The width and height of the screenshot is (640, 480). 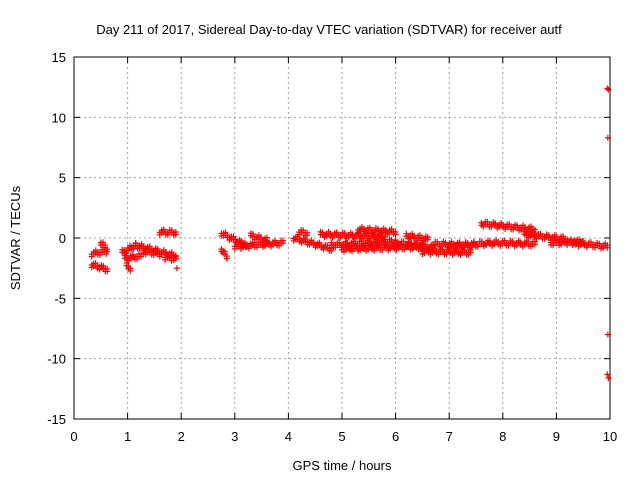 I want to click on x-tick-label: 0, so click(x=73, y=436).